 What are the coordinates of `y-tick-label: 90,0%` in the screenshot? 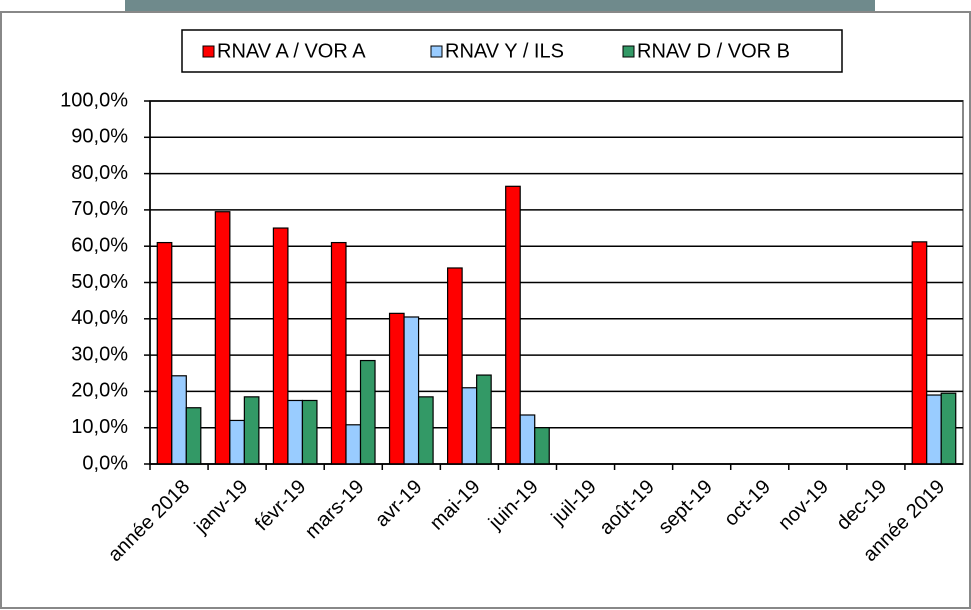 It's located at (99, 137).